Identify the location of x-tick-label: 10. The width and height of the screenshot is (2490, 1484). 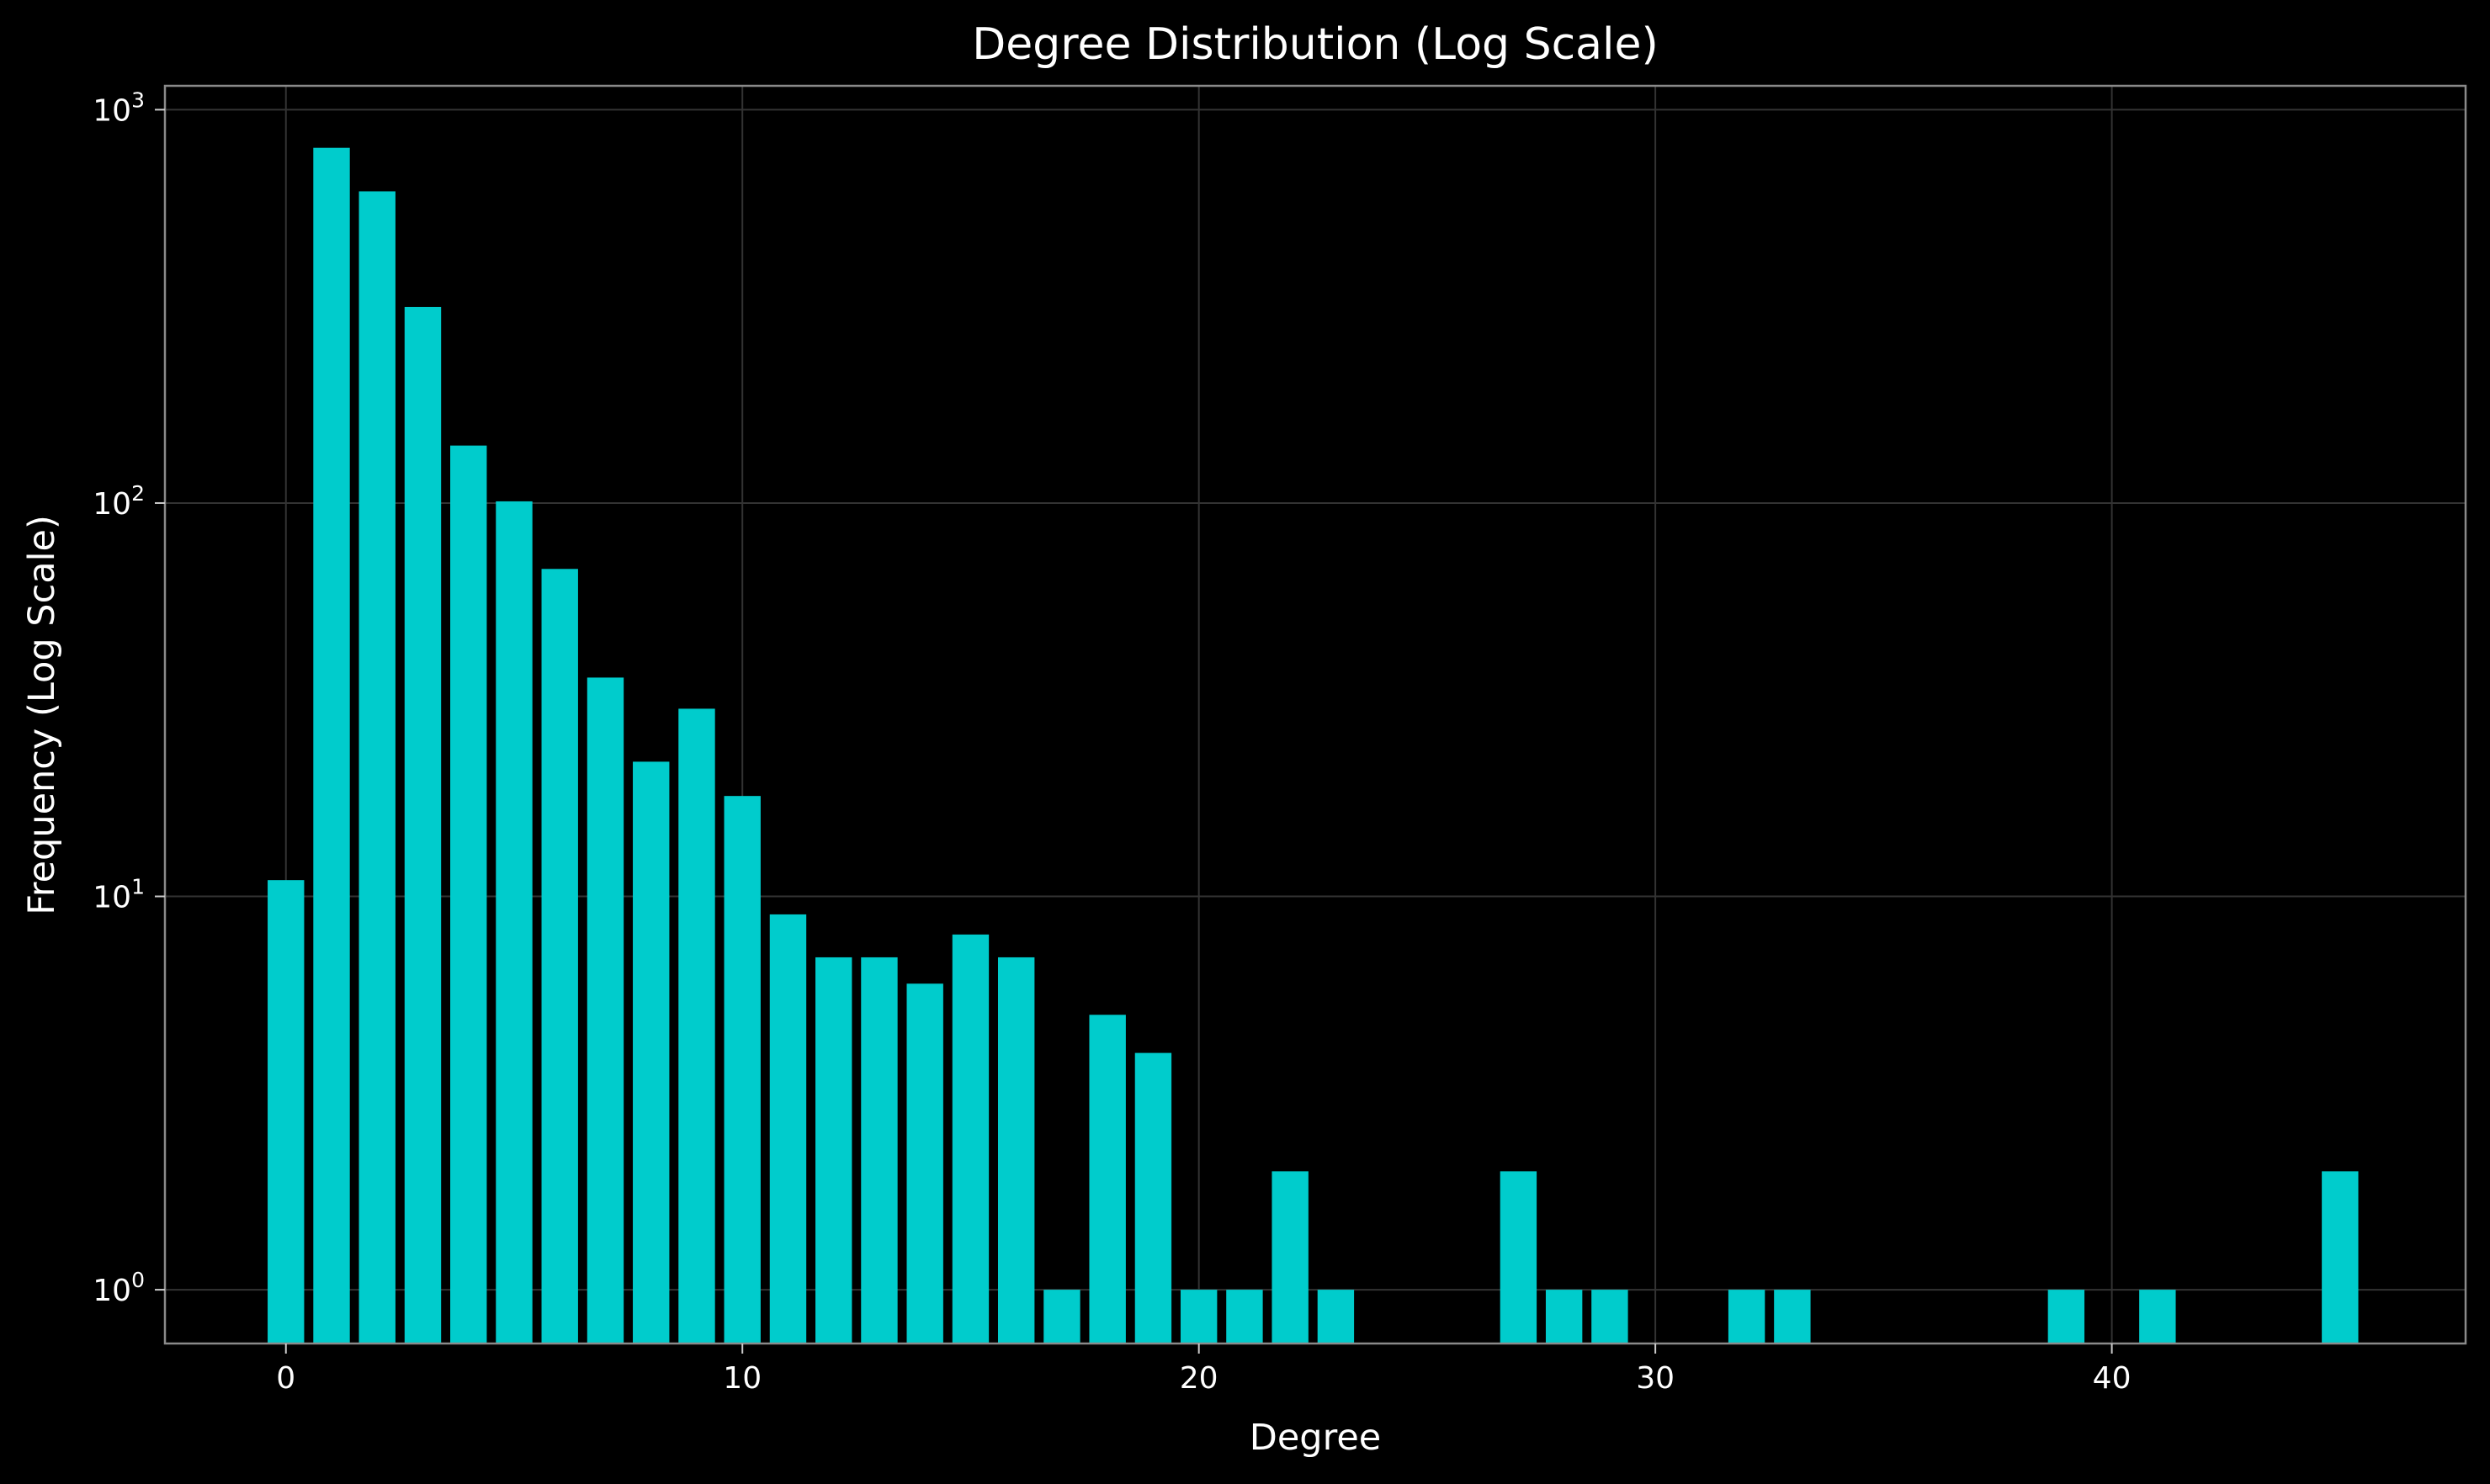
(743, 1378).